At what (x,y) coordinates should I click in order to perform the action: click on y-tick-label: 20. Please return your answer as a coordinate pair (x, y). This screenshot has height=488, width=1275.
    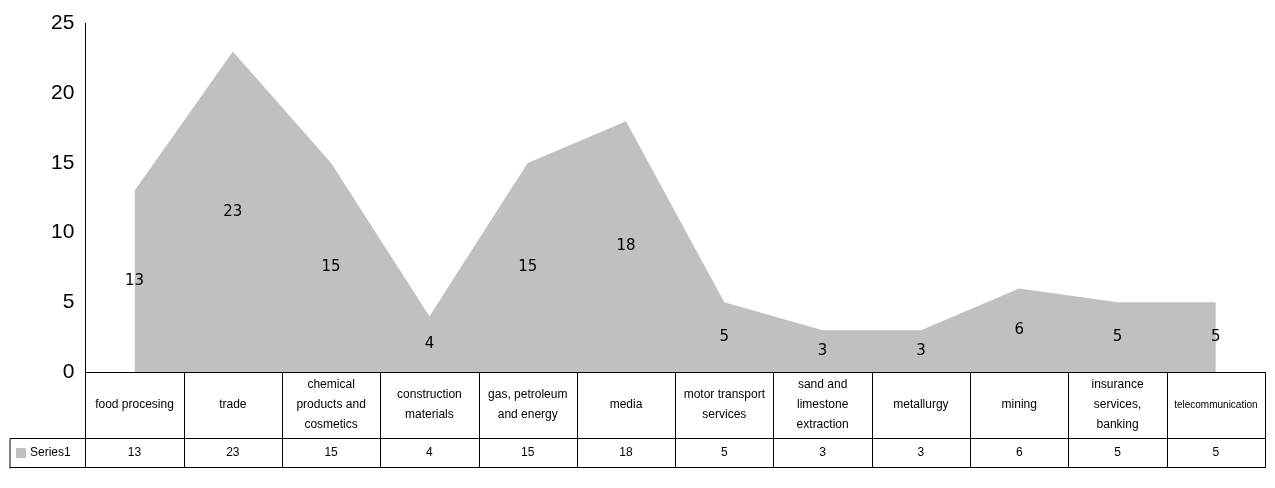
    Looking at the image, I should click on (63, 92).